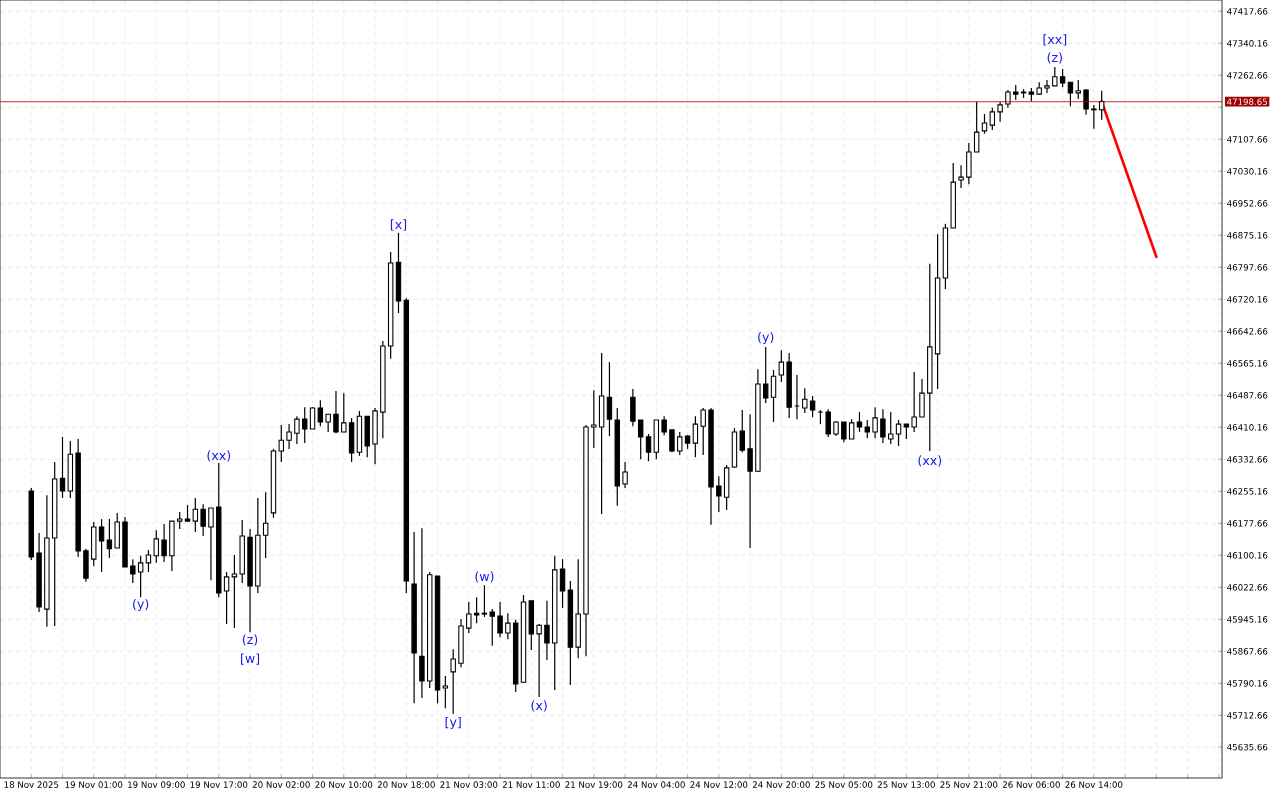  I want to click on annotation: (w), so click(484, 577).